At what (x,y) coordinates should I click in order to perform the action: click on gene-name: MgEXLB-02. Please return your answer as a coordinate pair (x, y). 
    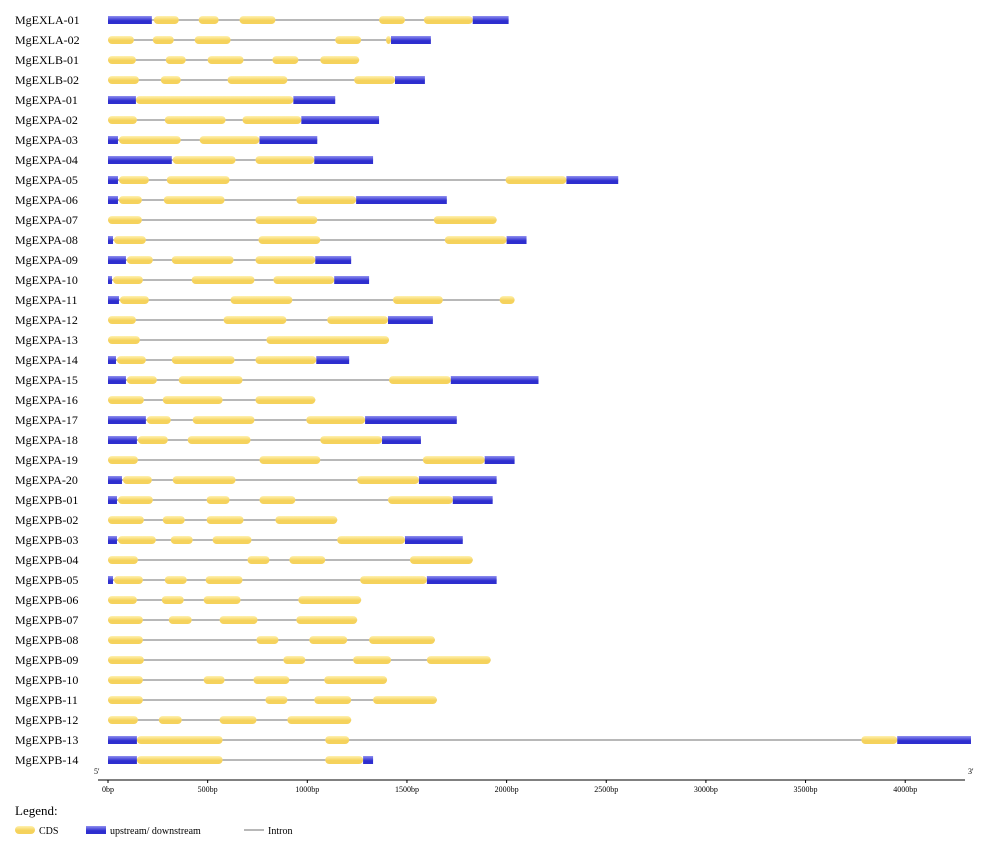
    Looking at the image, I should click on (47, 80).